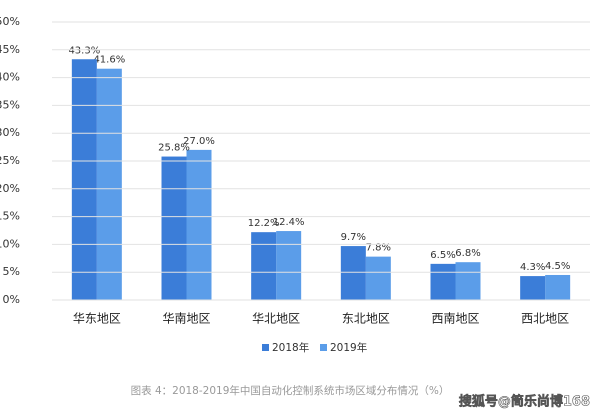 Image resolution: width=602 pixels, height=417 pixels. I want to click on data-label: 9.7%, so click(353, 237).